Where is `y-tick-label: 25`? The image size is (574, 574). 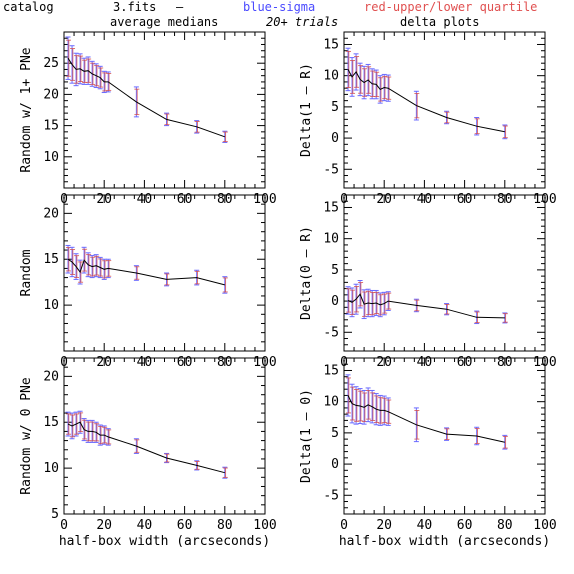 y-tick-label: 25 is located at coordinates (51, 63).